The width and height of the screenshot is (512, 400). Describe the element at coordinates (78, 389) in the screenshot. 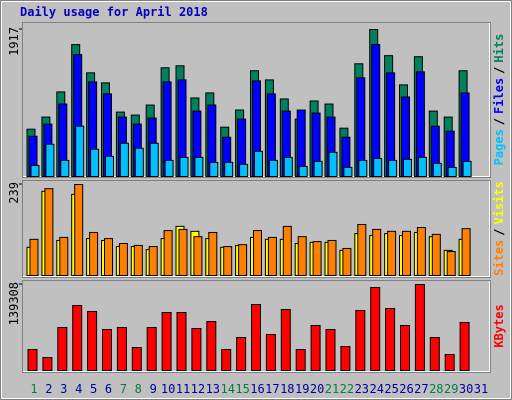

I see `x-tick-label: 4` at that location.